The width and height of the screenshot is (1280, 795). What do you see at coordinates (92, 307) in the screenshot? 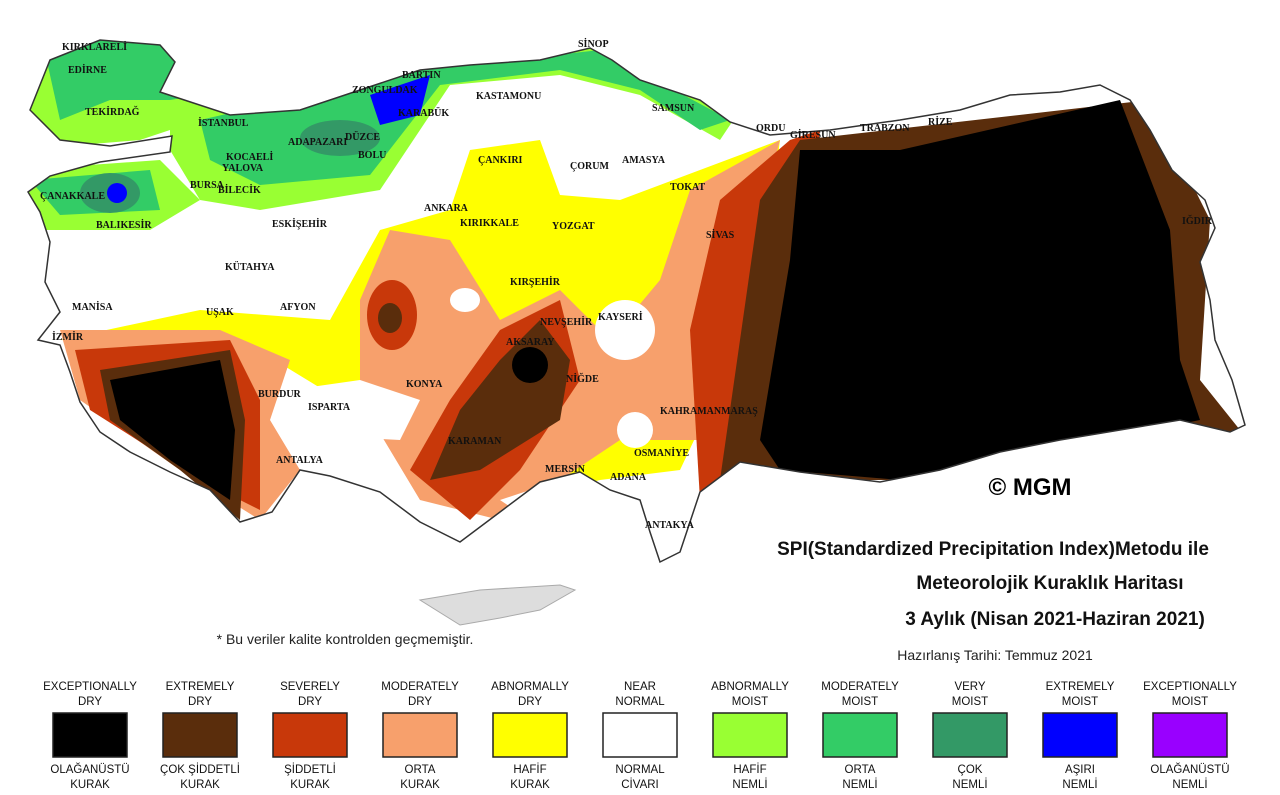
I see `city-label: MANİSA` at bounding box center [92, 307].